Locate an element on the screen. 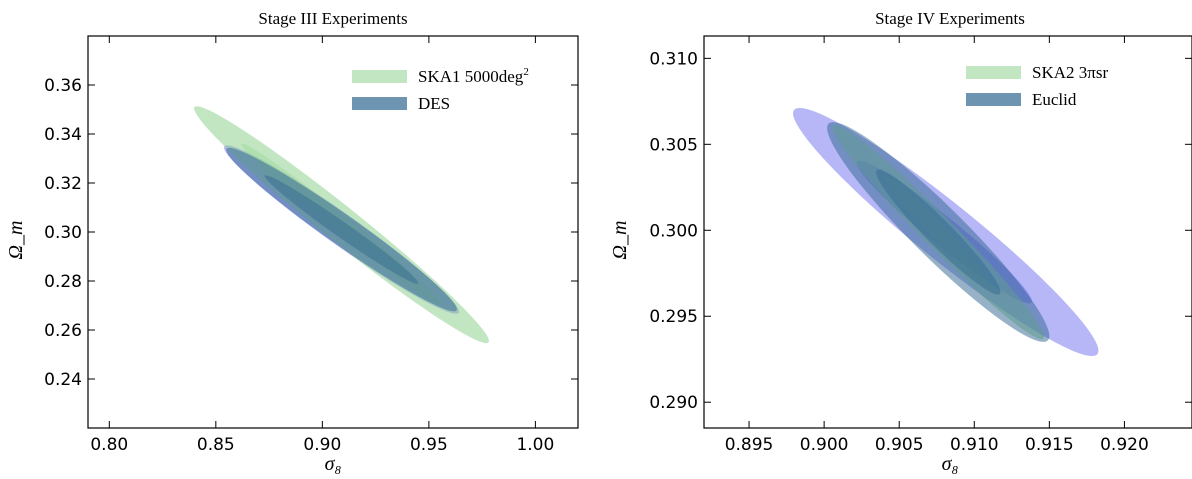  y-tick-label: 0.34 is located at coordinates (63, 135).